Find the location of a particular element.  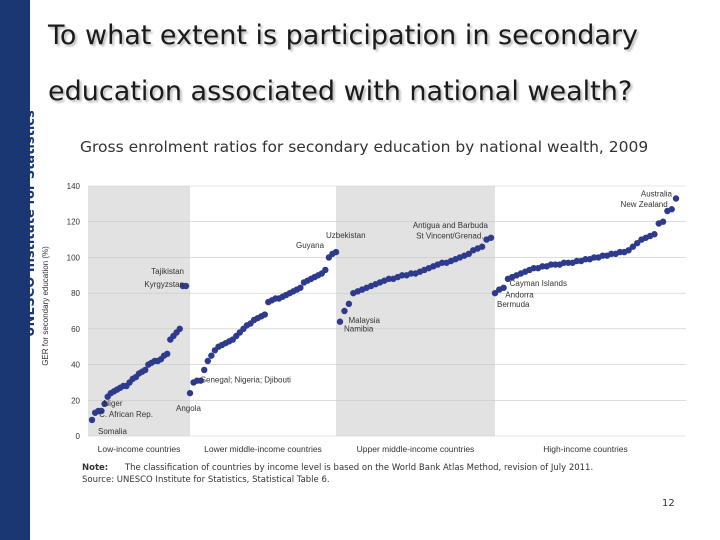

country-label: New Zealand is located at coordinates (644, 204).